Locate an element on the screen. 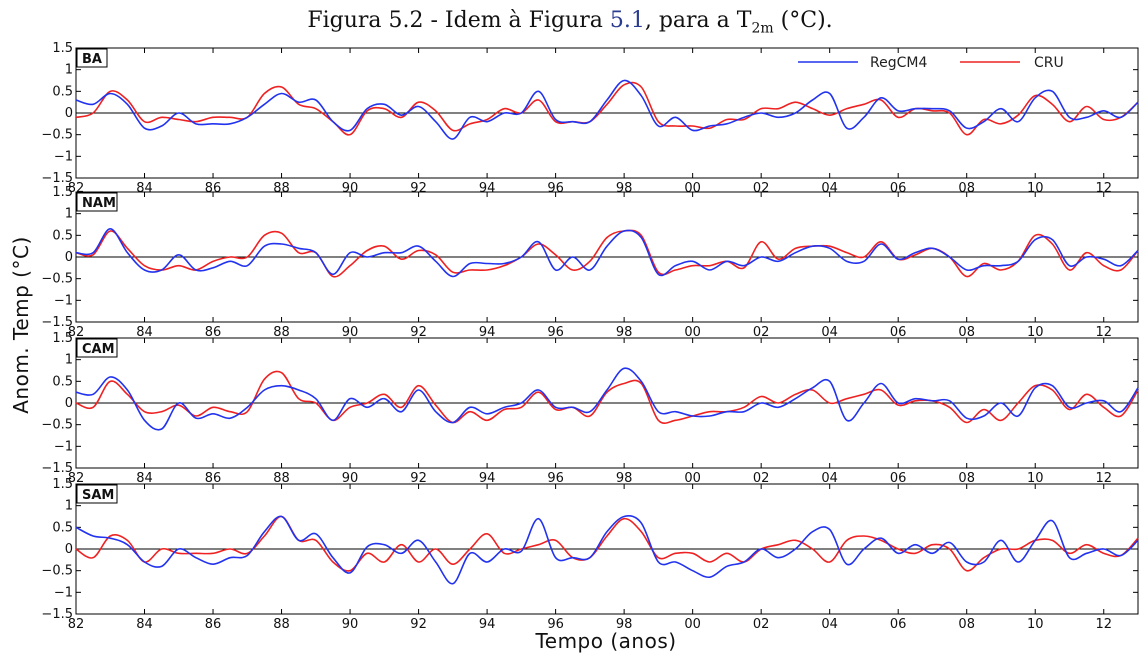  figure-title-tail-a: , para a T is located at coordinates (698, 20).